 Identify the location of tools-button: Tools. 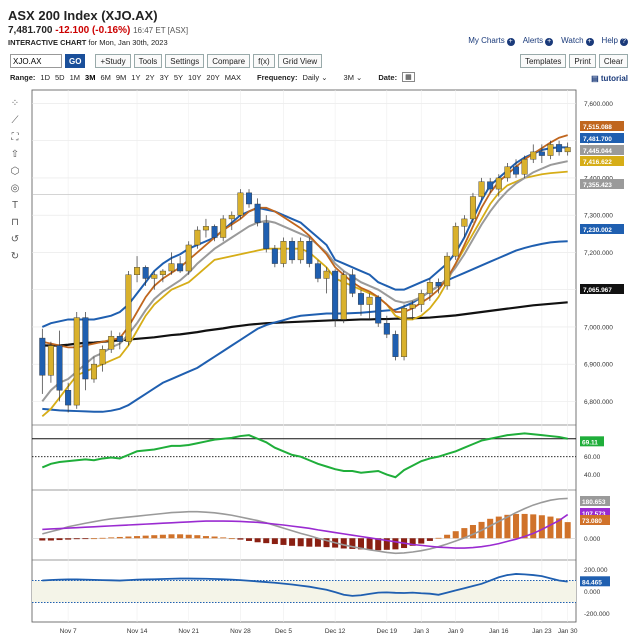
(148, 61).